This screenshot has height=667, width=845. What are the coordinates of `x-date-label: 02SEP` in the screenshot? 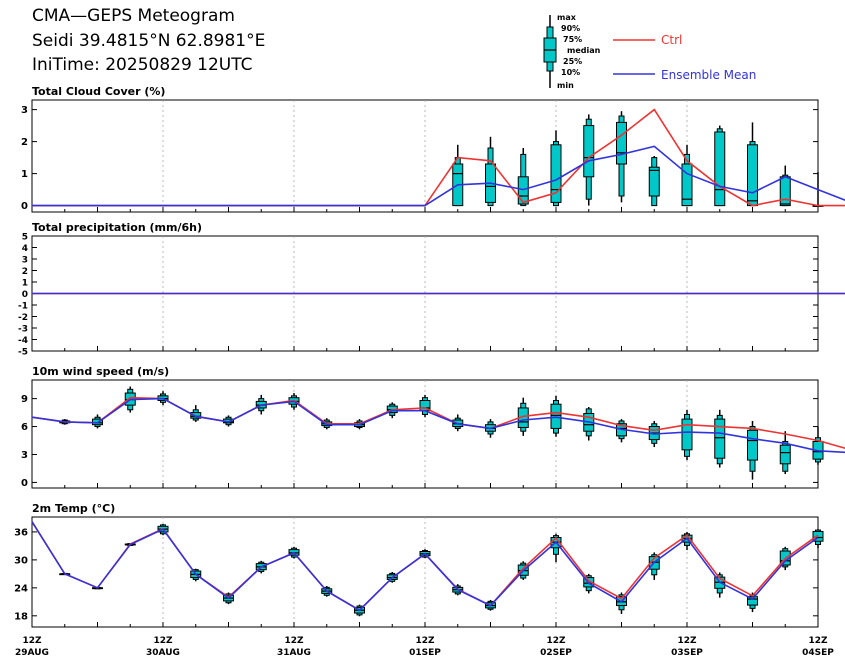 It's located at (556, 653).